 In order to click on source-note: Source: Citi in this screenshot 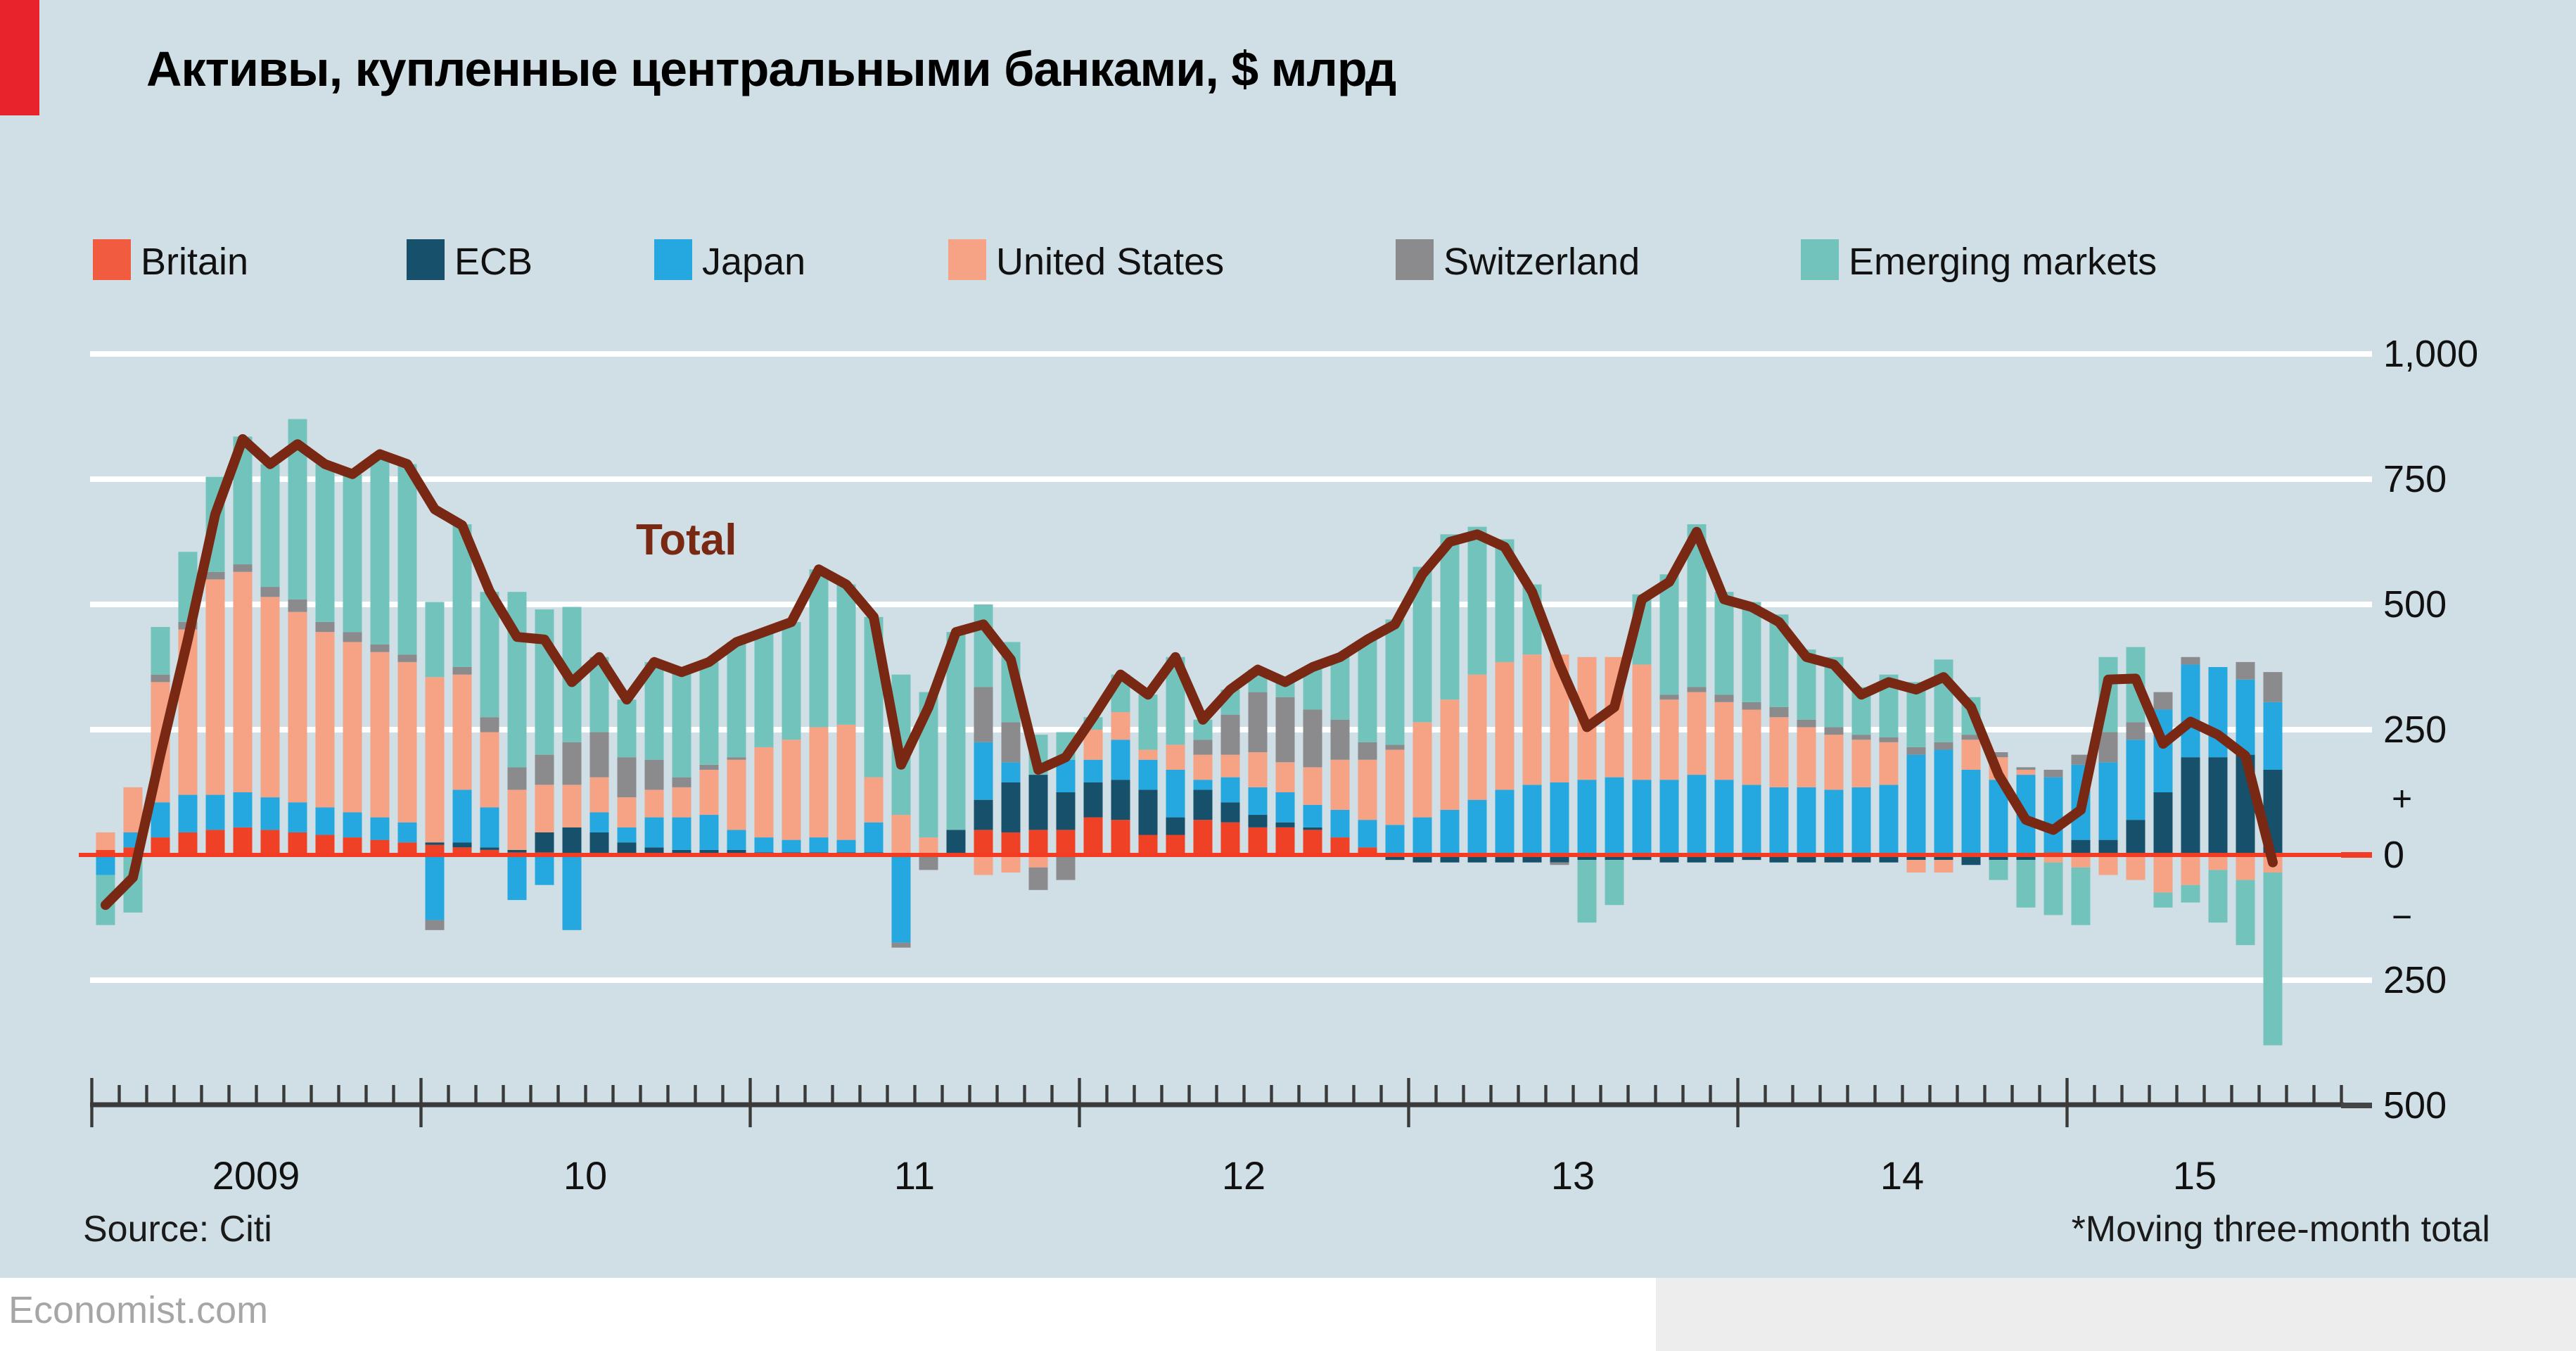, I will do `click(177, 1228)`.